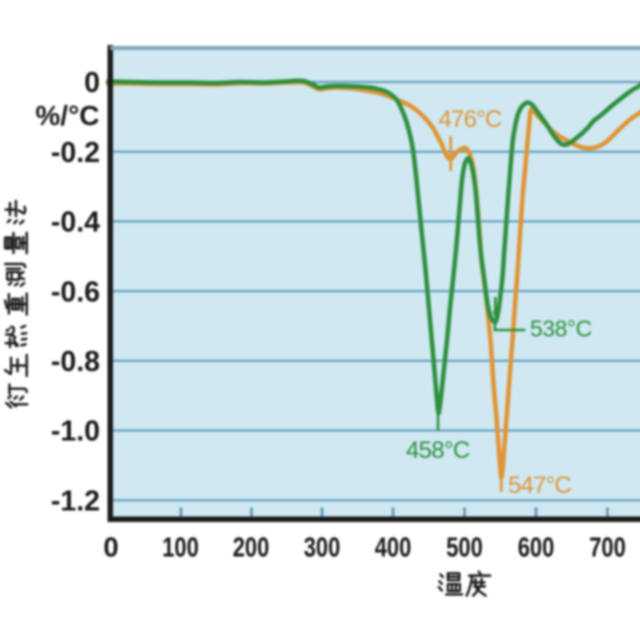 Image resolution: width=640 pixels, height=640 pixels. What do you see at coordinates (75, 223) in the screenshot?
I see `svg-text: -0.4` at bounding box center [75, 223].